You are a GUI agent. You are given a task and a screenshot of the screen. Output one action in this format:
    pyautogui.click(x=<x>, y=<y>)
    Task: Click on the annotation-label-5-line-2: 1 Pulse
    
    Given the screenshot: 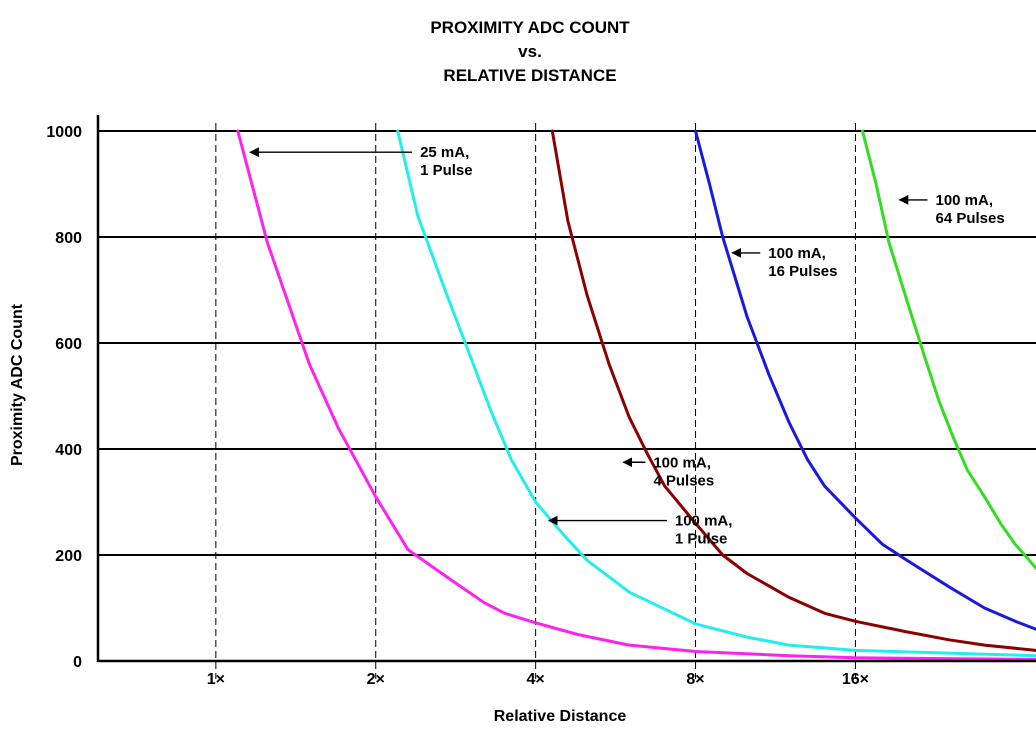 What is the action you would take?
    pyautogui.click(x=701, y=539)
    